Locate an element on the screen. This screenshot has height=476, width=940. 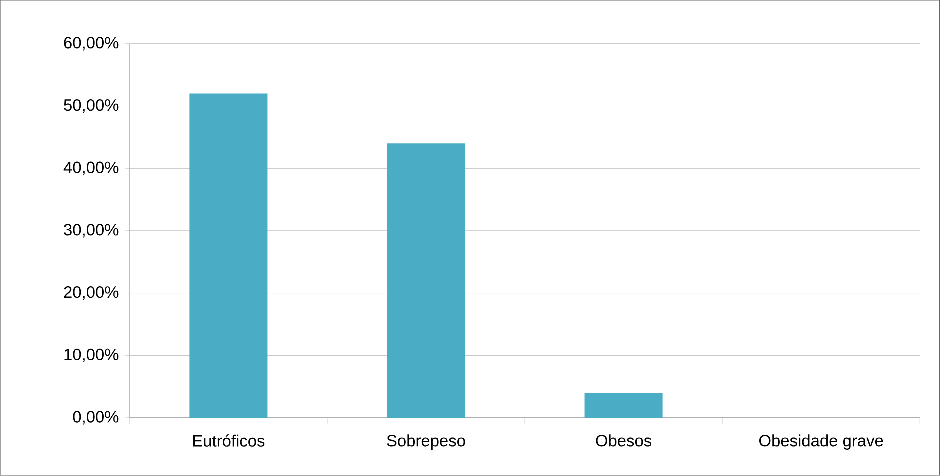
y-tick-label: 20,00% is located at coordinates (91, 293).